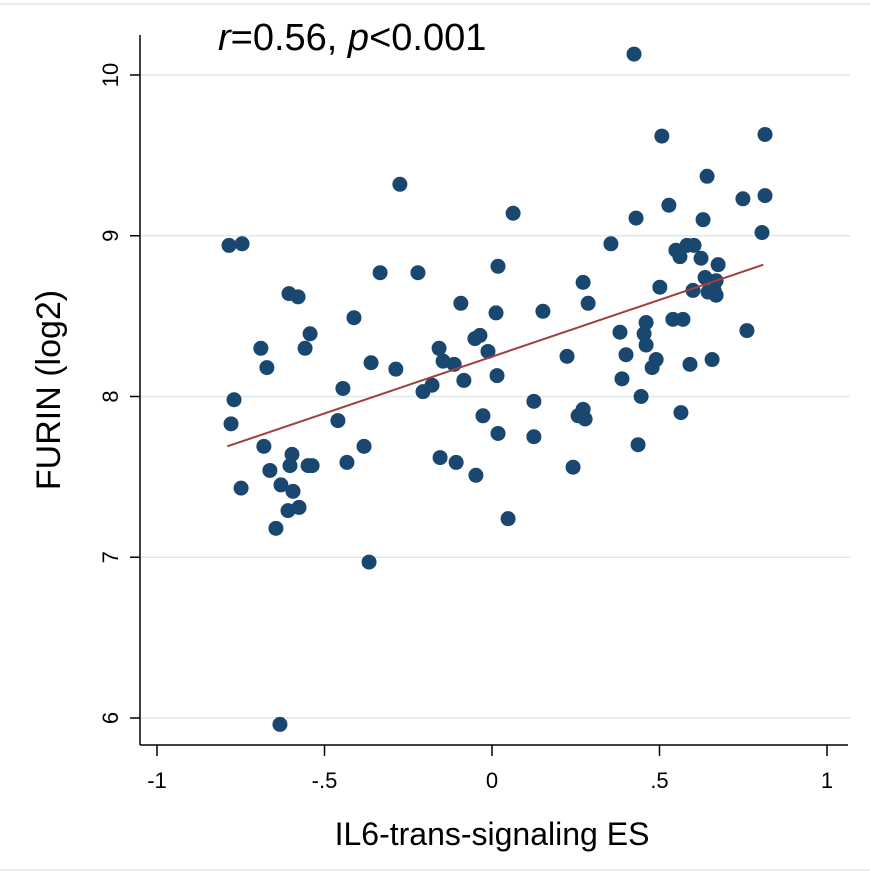 The image size is (870, 874). What do you see at coordinates (492, 834) in the screenshot?
I see `x-axis-title: IL6-trans-signaling ES` at bounding box center [492, 834].